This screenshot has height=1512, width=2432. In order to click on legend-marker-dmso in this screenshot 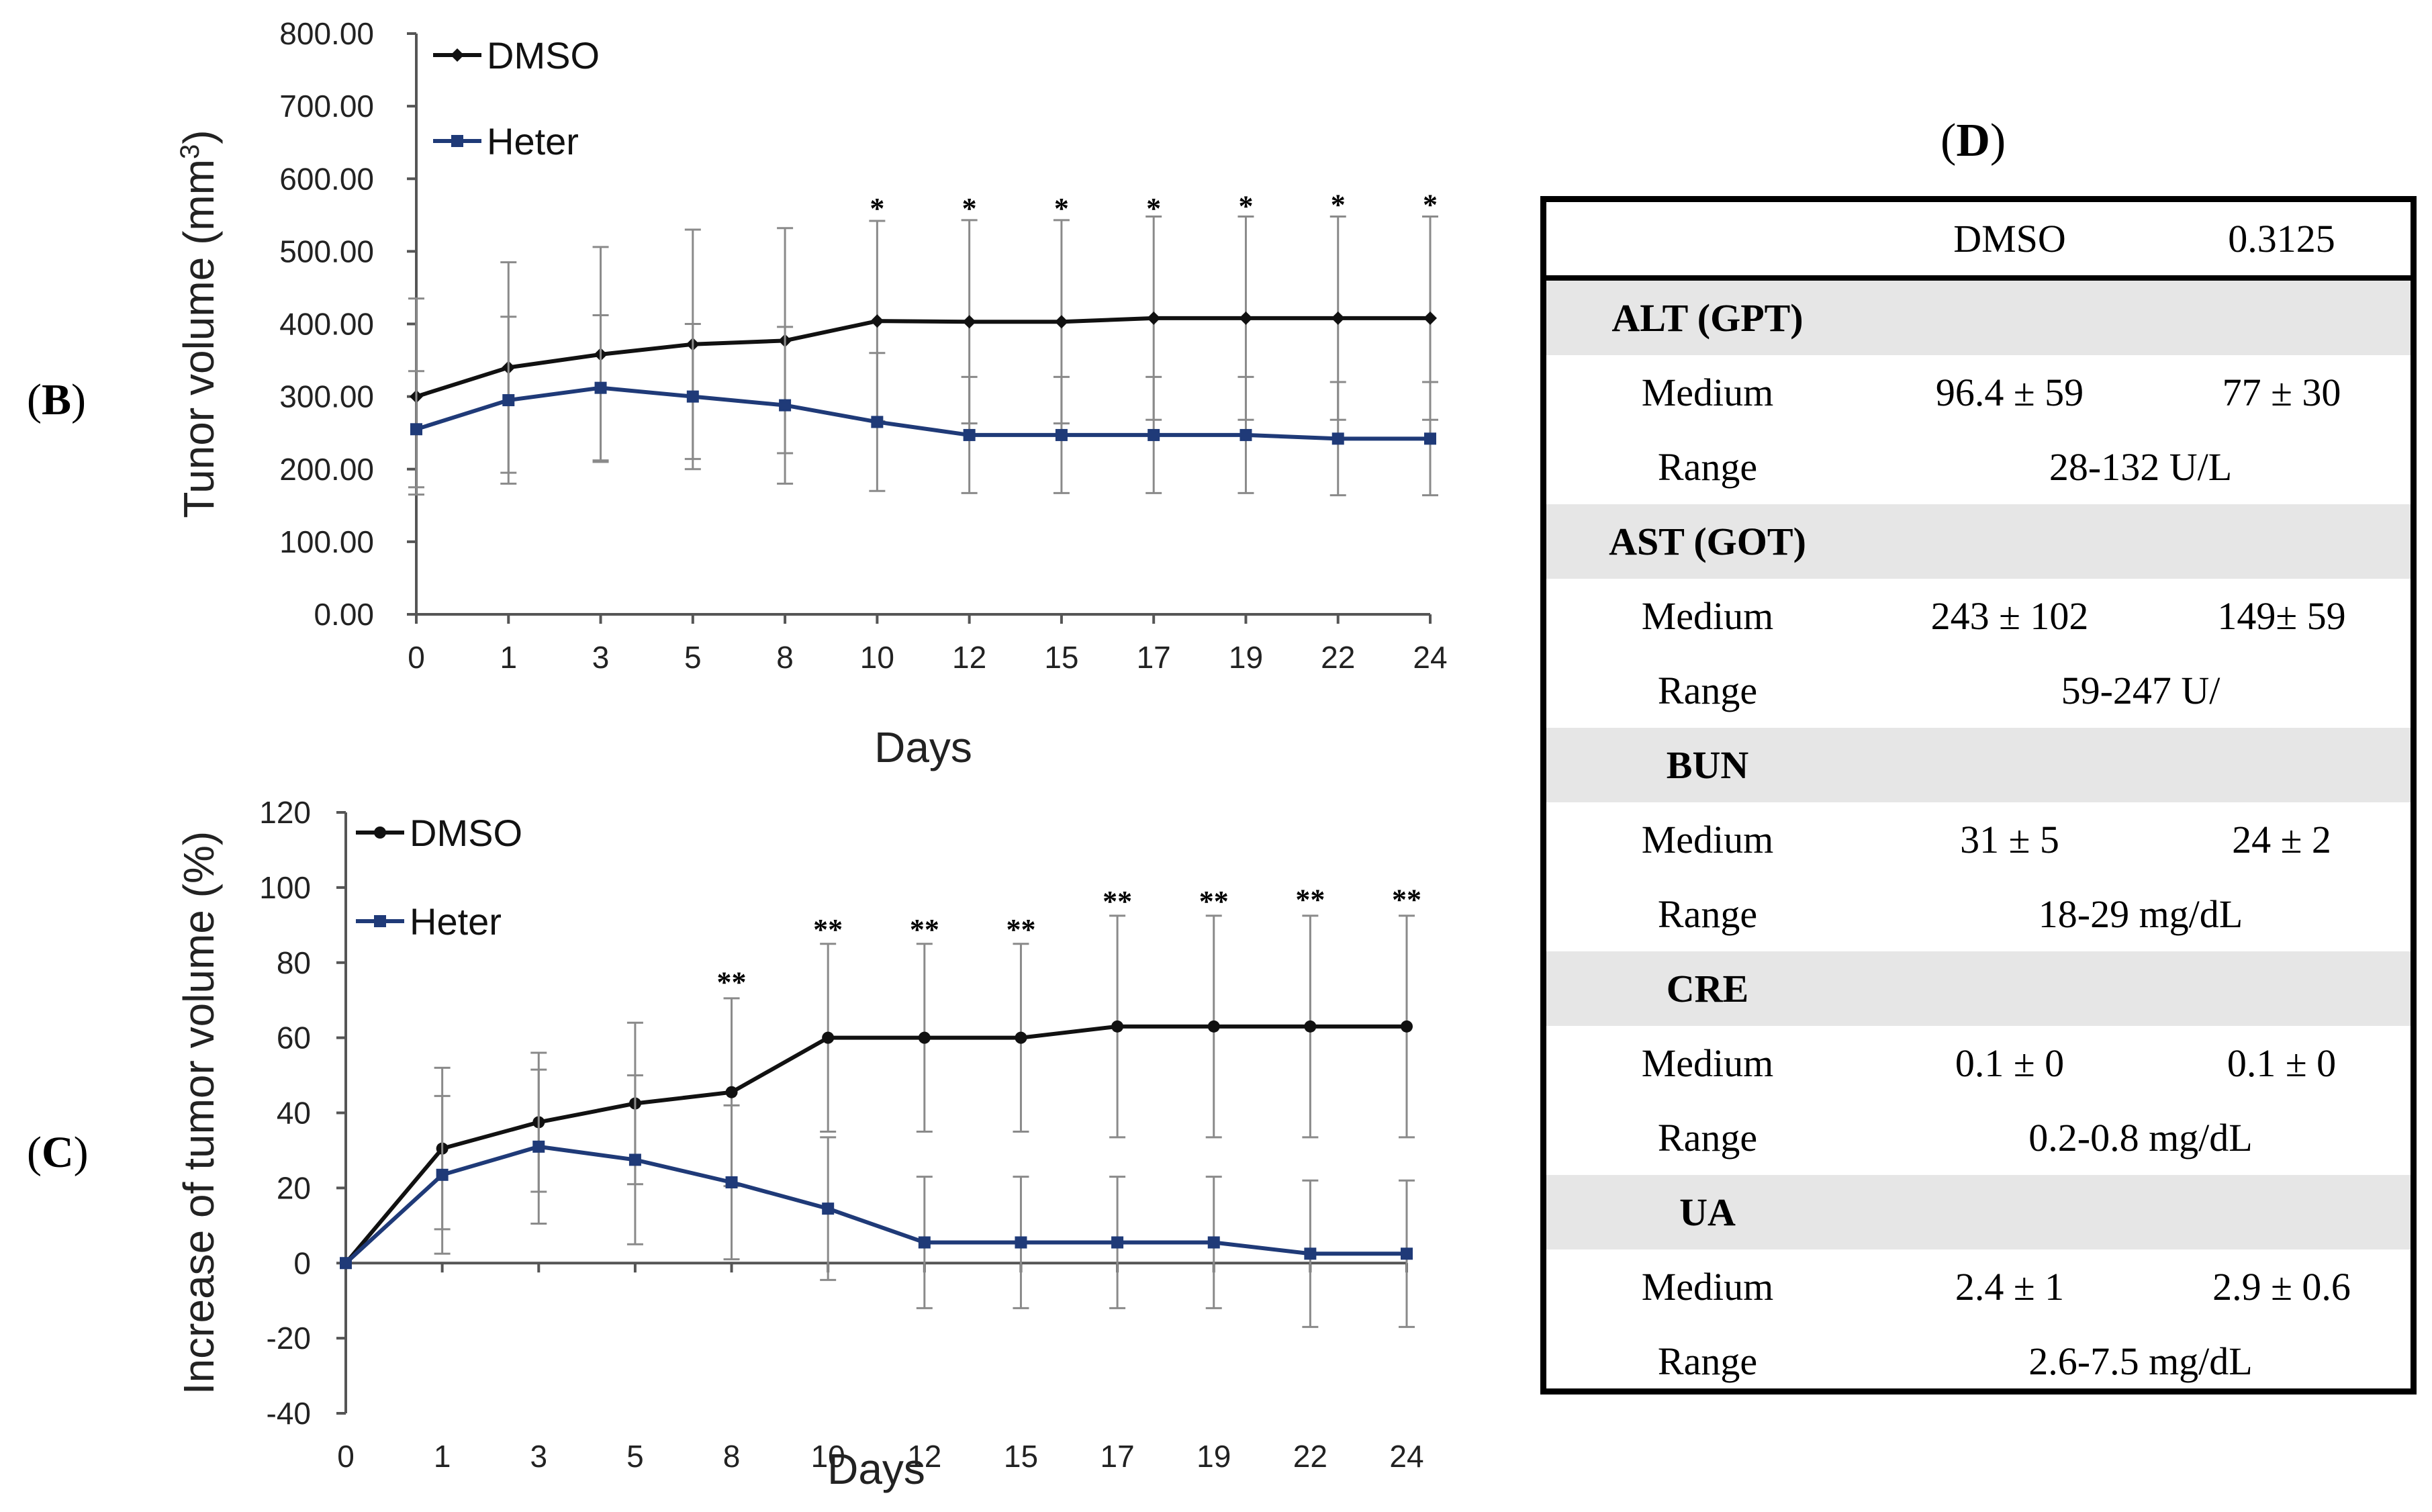, I will do `click(457, 55)`.